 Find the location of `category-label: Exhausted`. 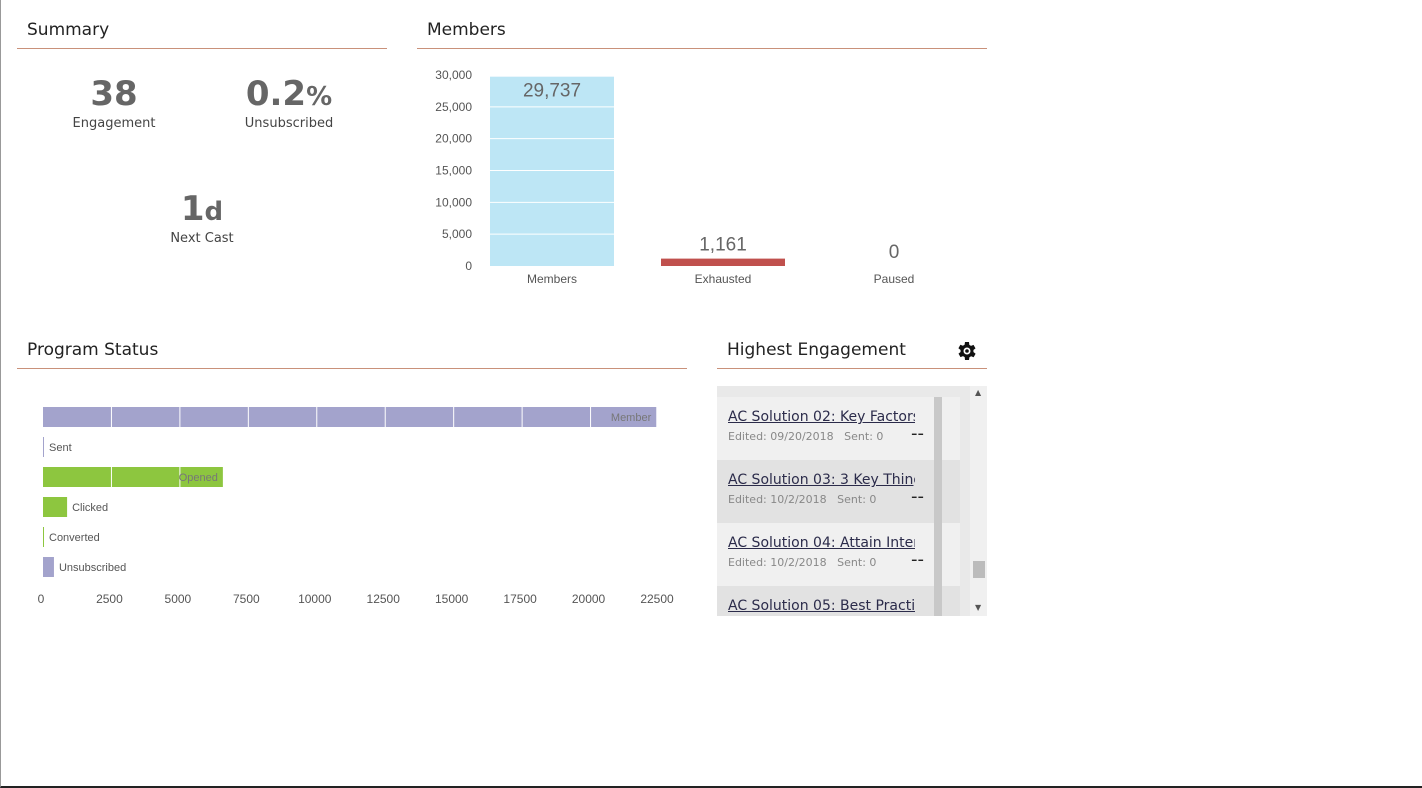

category-label: Exhausted is located at coordinates (723, 279).